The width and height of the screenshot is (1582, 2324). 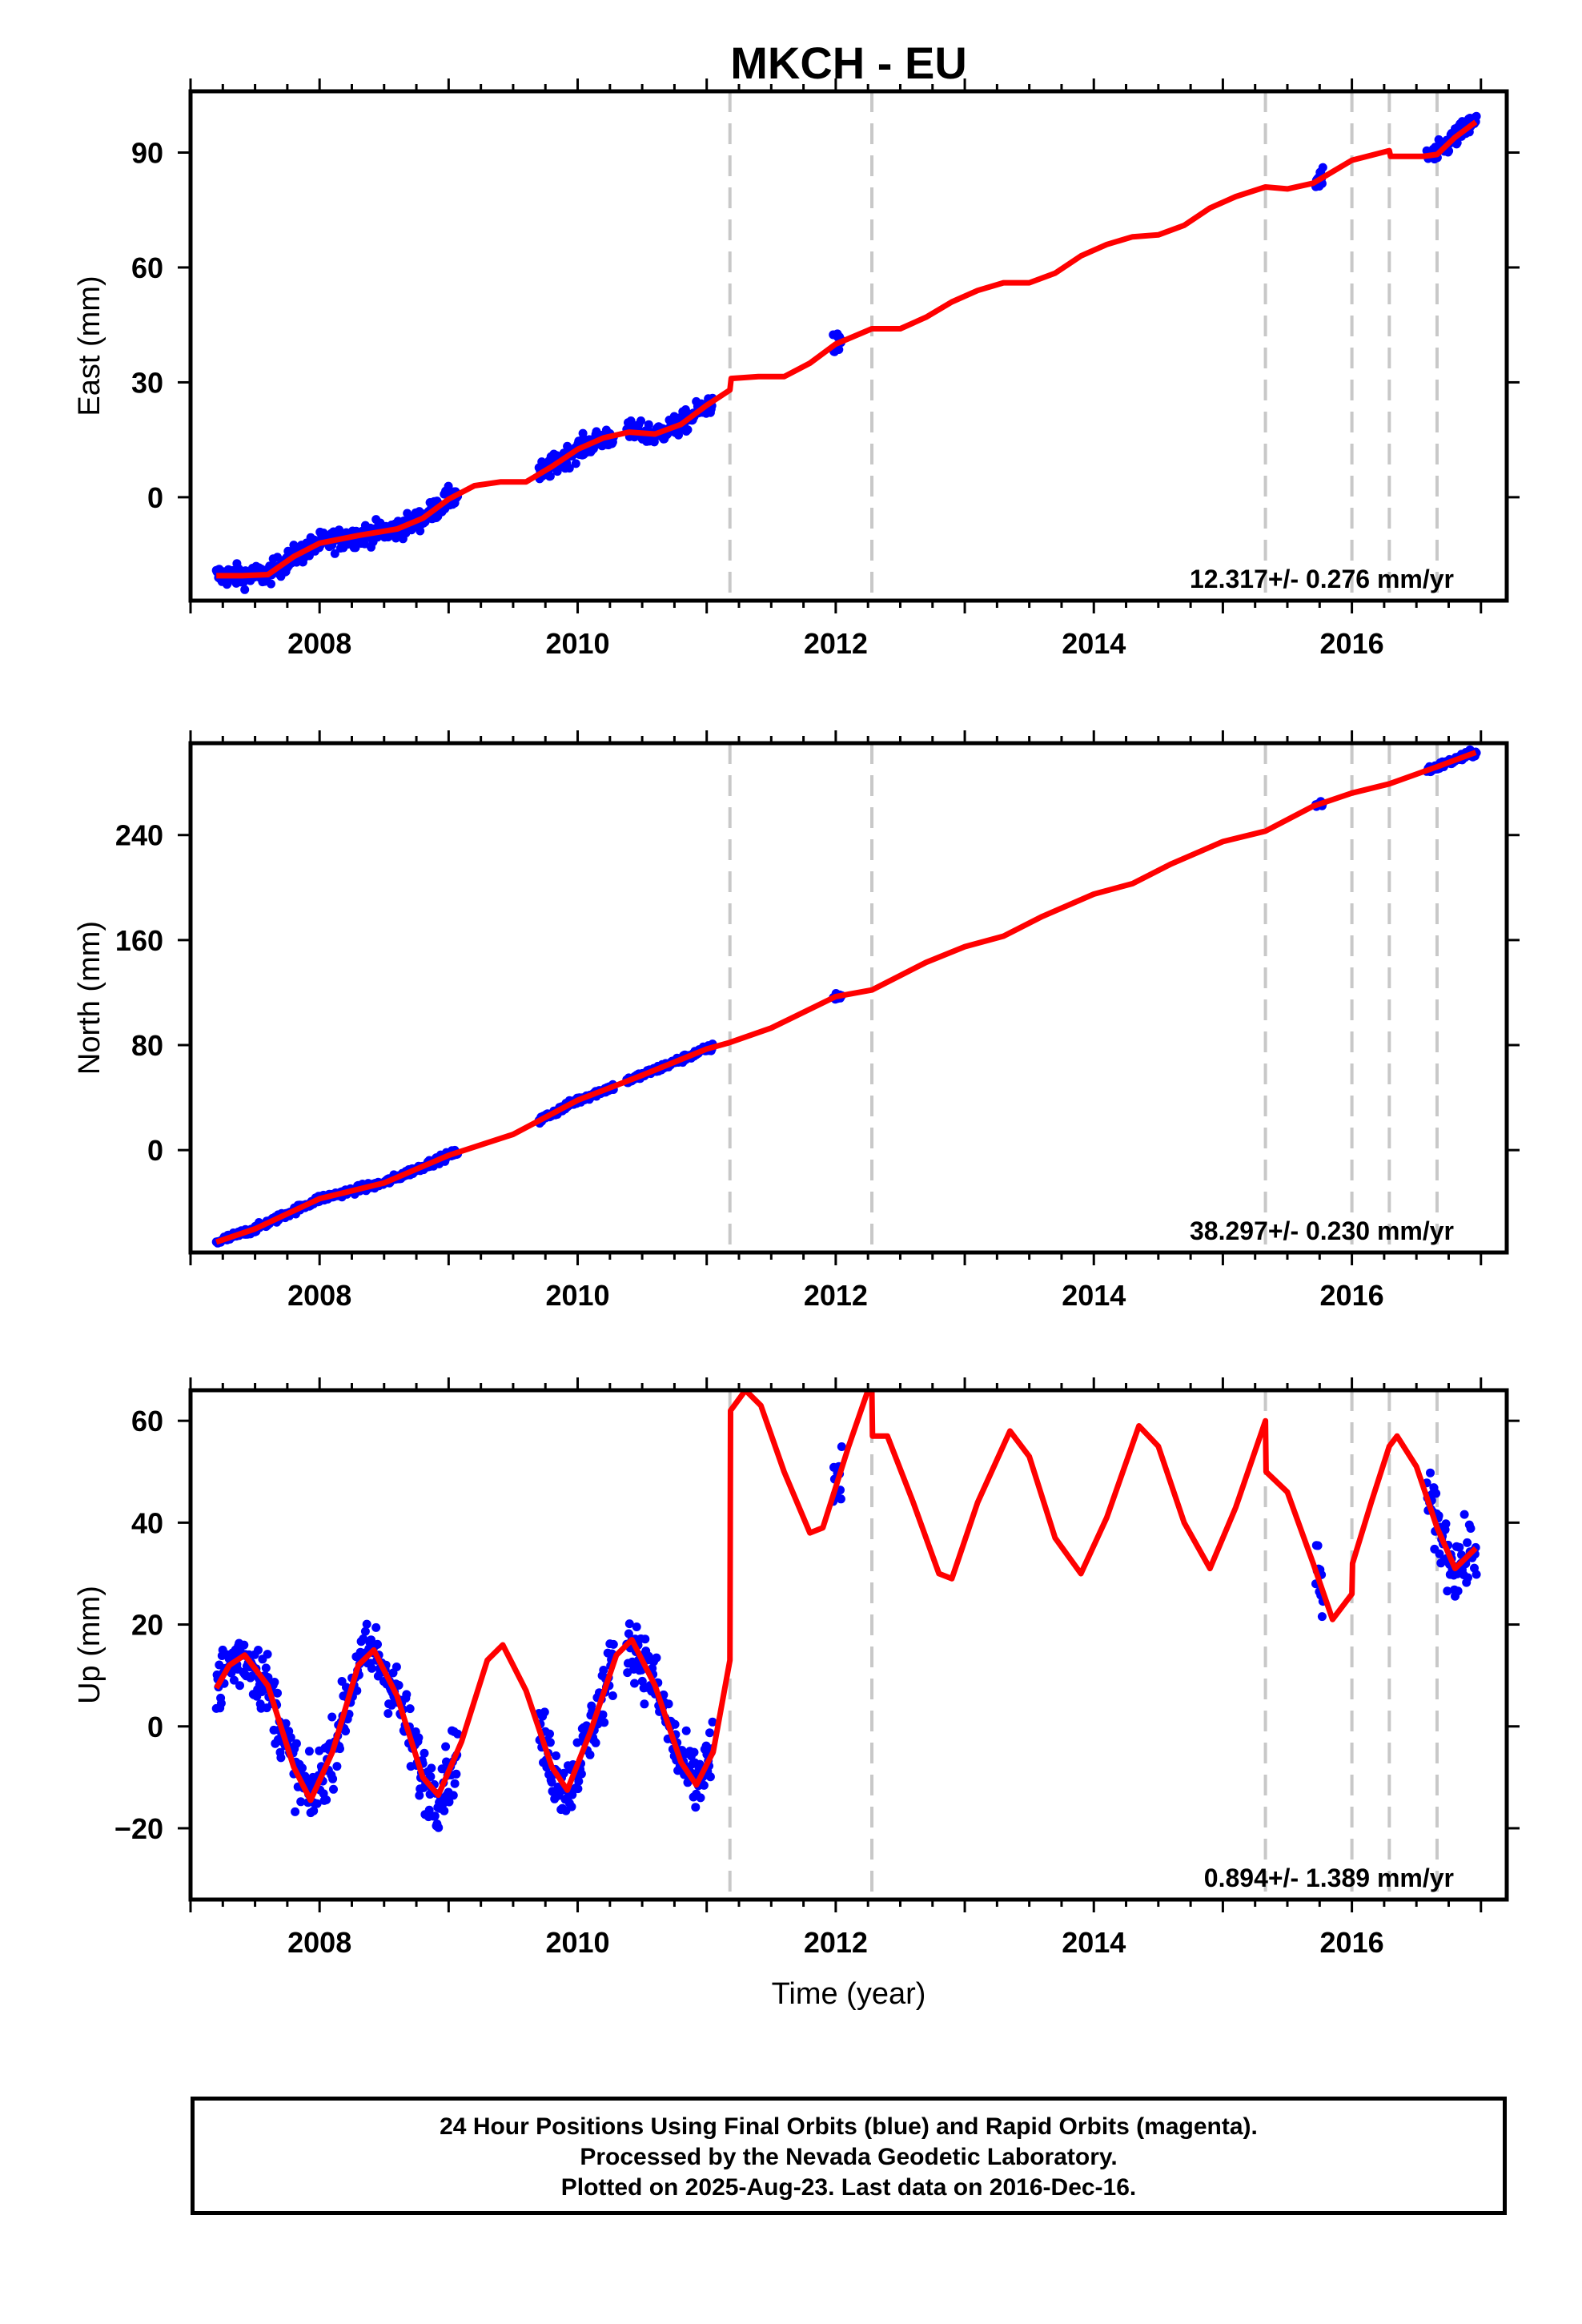 I want to click on y-tick-label: 0, so click(x=155, y=1150).